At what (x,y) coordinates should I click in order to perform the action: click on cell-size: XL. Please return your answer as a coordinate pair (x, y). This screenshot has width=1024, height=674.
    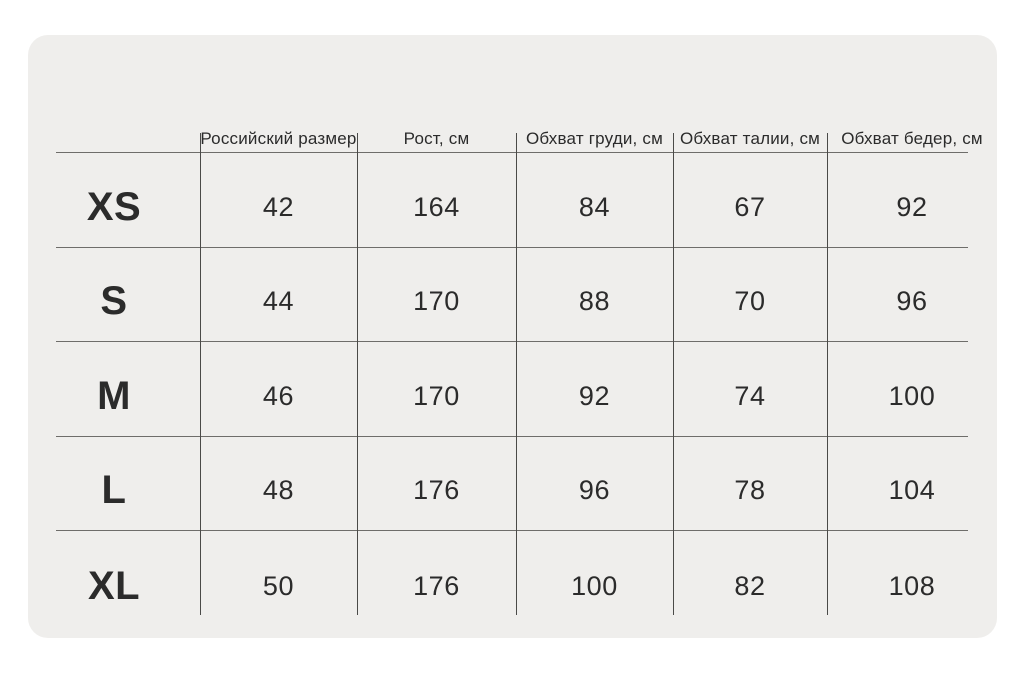
    Looking at the image, I should click on (114, 585).